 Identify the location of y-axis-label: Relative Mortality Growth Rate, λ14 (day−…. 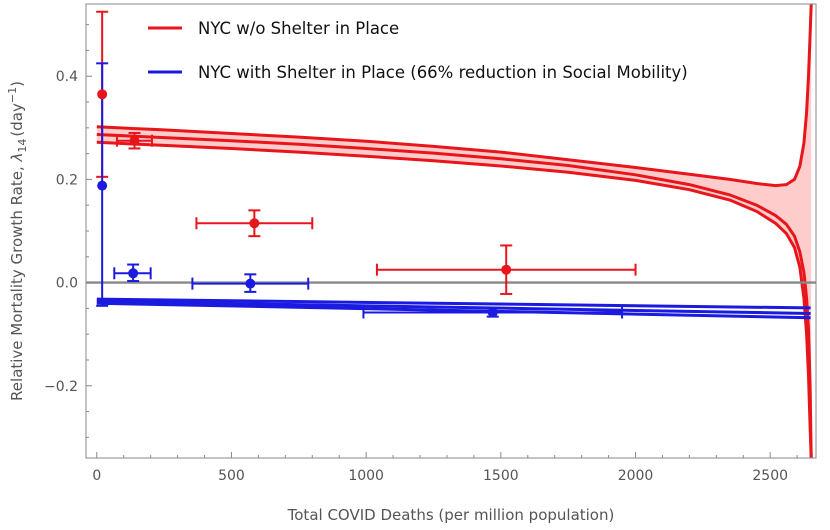
(17, 241).